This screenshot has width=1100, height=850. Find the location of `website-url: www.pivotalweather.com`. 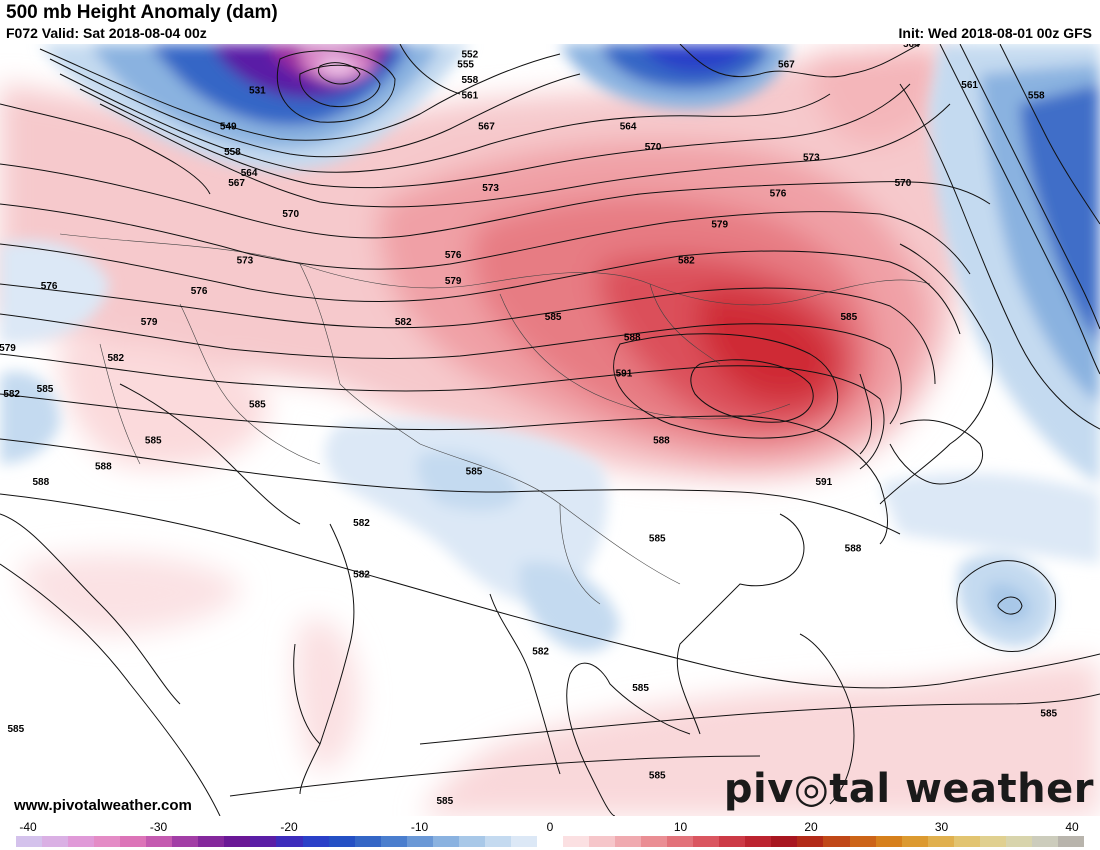

website-url: www.pivotalweather.com is located at coordinates (103, 805).